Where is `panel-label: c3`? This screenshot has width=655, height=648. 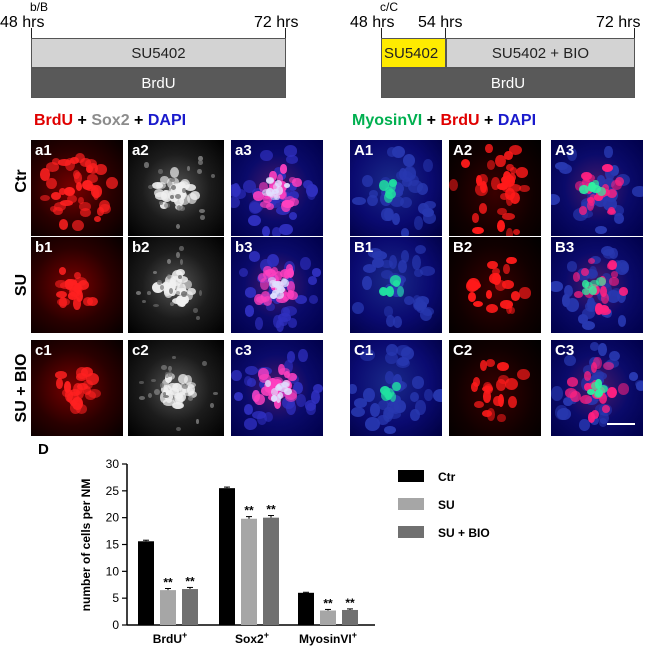 panel-label: c3 is located at coordinates (243, 350).